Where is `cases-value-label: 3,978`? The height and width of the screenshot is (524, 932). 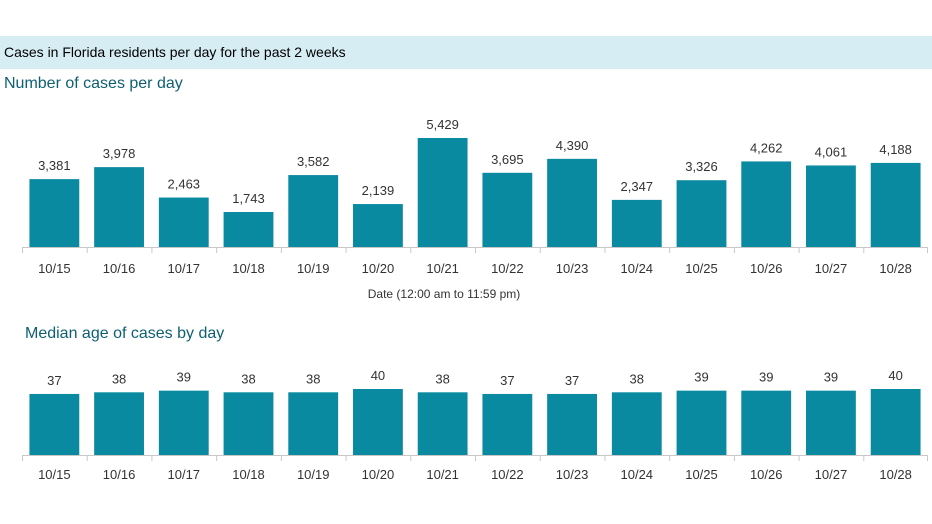
cases-value-label: 3,978 is located at coordinates (119, 153).